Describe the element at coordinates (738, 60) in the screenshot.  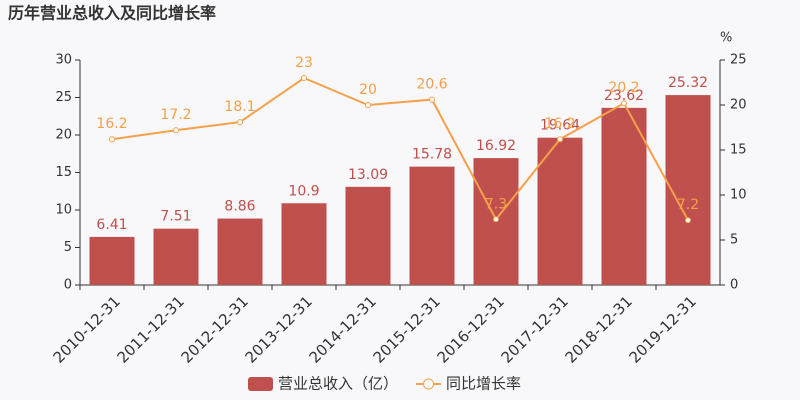
I see `y2-tick-label: 25` at that location.